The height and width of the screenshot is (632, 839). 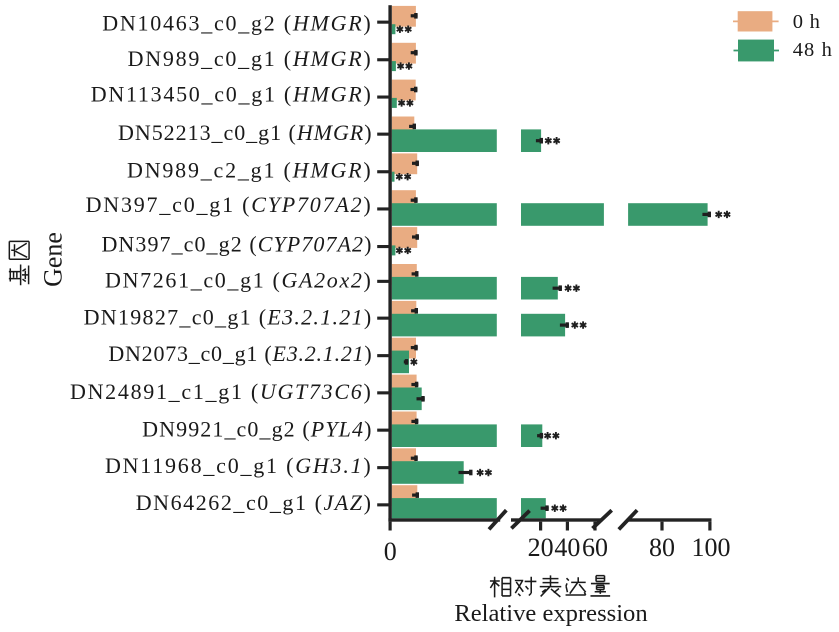 What do you see at coordinates (228, 316) in the screenshot?
I see `svg-text: DN19827_c0_g1 (E3.2.1.21)` at bounding box center [228, 316].